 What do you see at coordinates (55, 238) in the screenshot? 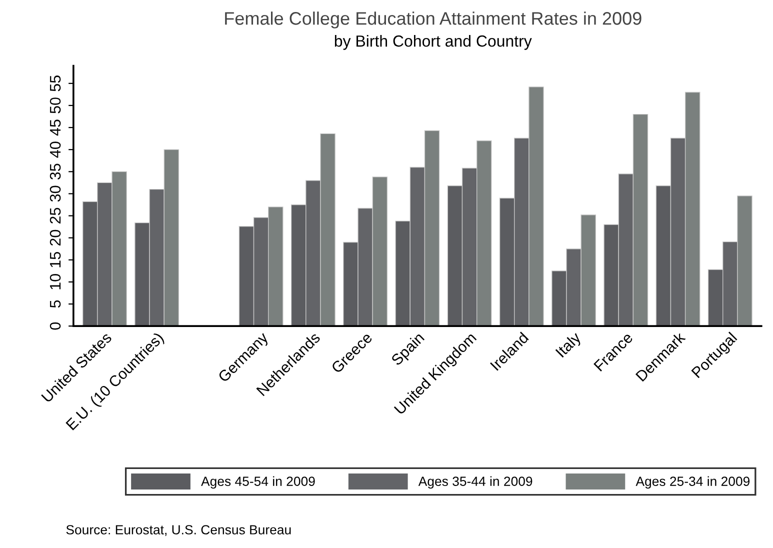
I see `y-tick-label: 20` at bounding box center [55, 238].